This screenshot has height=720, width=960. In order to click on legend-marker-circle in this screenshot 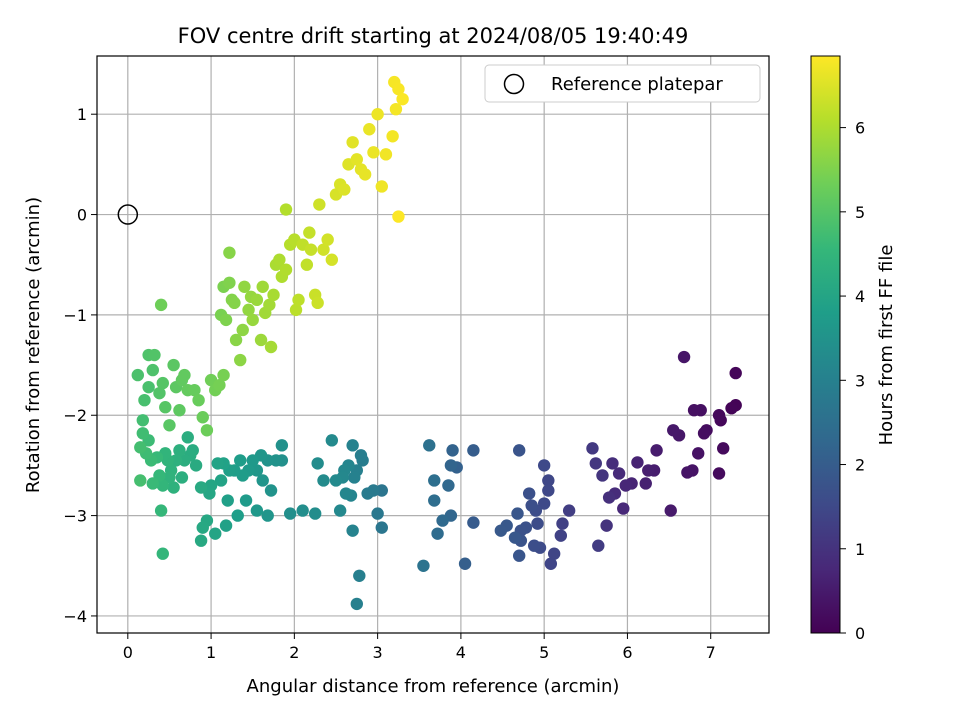, I will do `click(514, 84)`.